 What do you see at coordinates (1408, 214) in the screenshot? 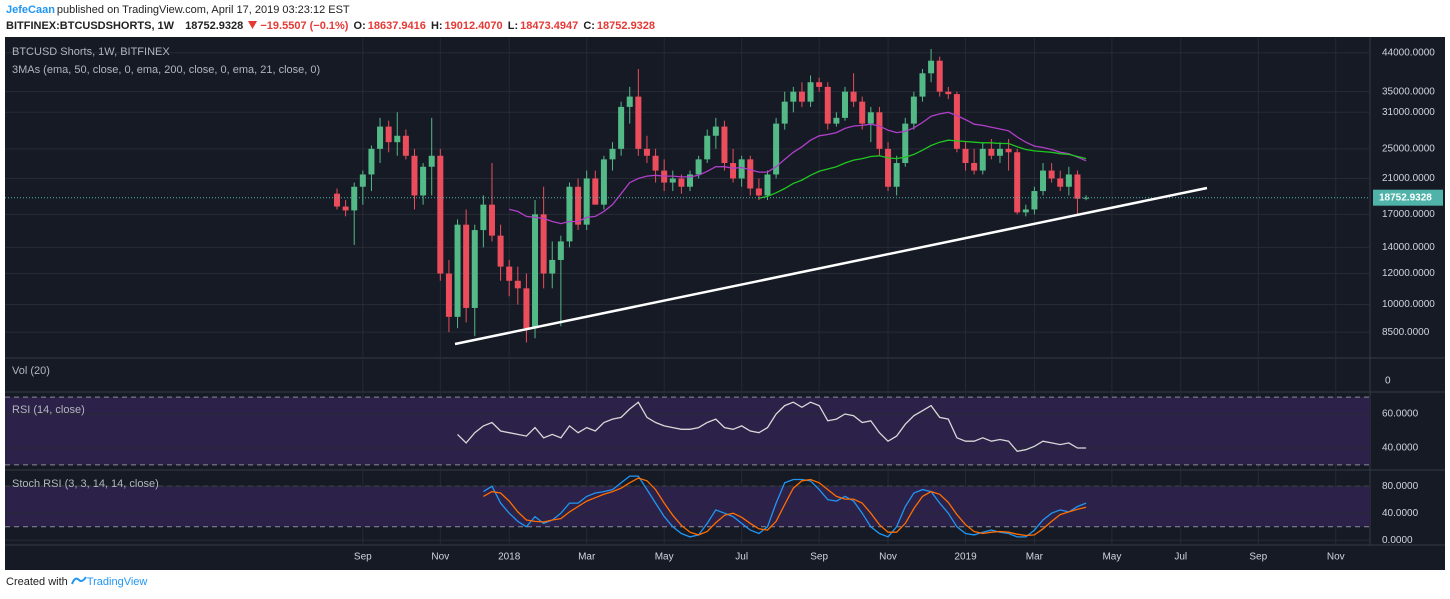
I see `y-tick-label: 17000.0000` at bounding box center [1408, 214].